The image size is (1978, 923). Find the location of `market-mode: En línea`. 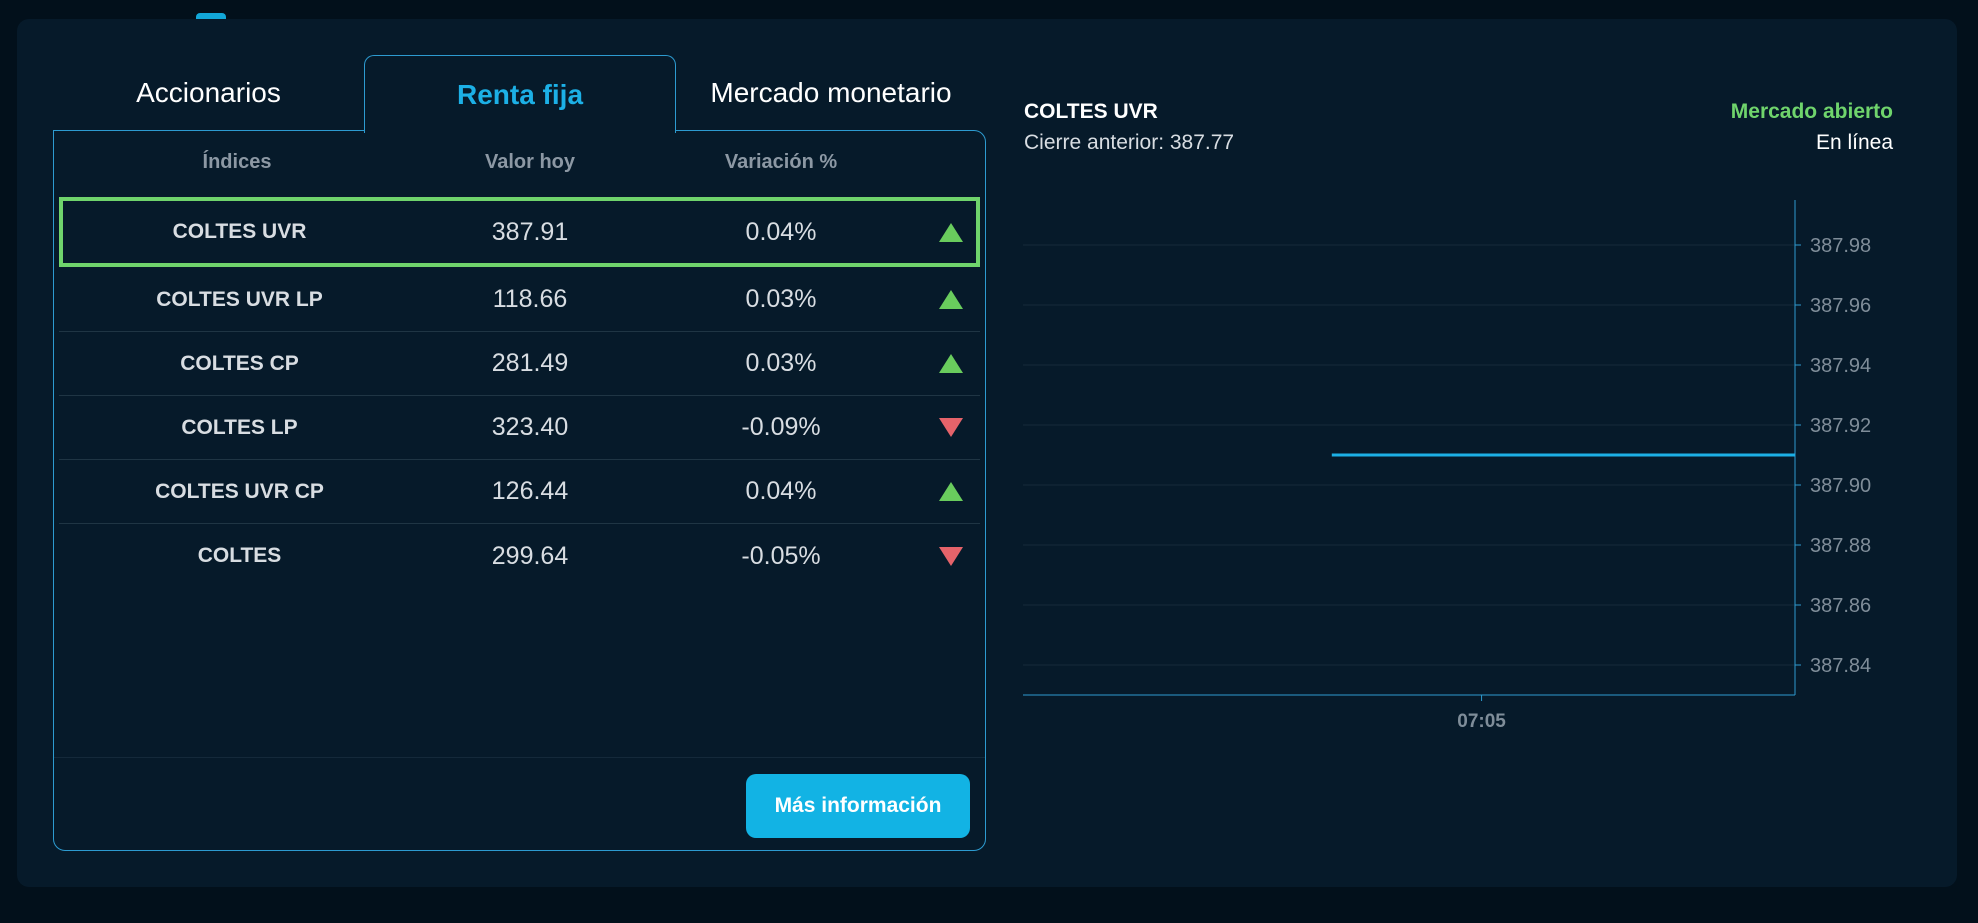

market-mode: En línea is located at coordinates (1854, 142).